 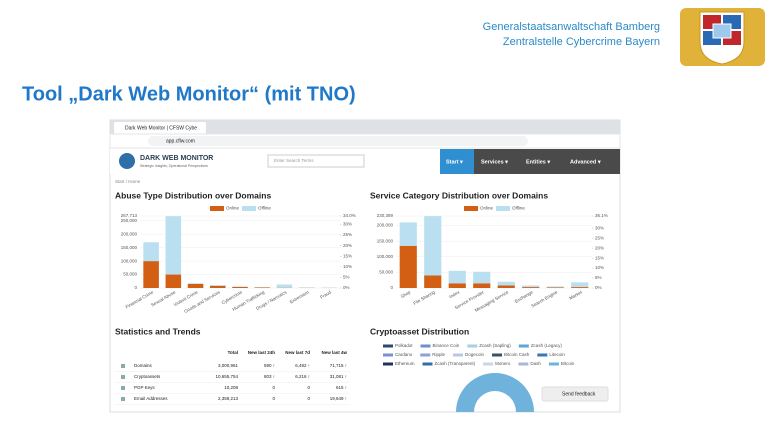 I want to click on legend-label: Cardano, so click(x=404, y=354).